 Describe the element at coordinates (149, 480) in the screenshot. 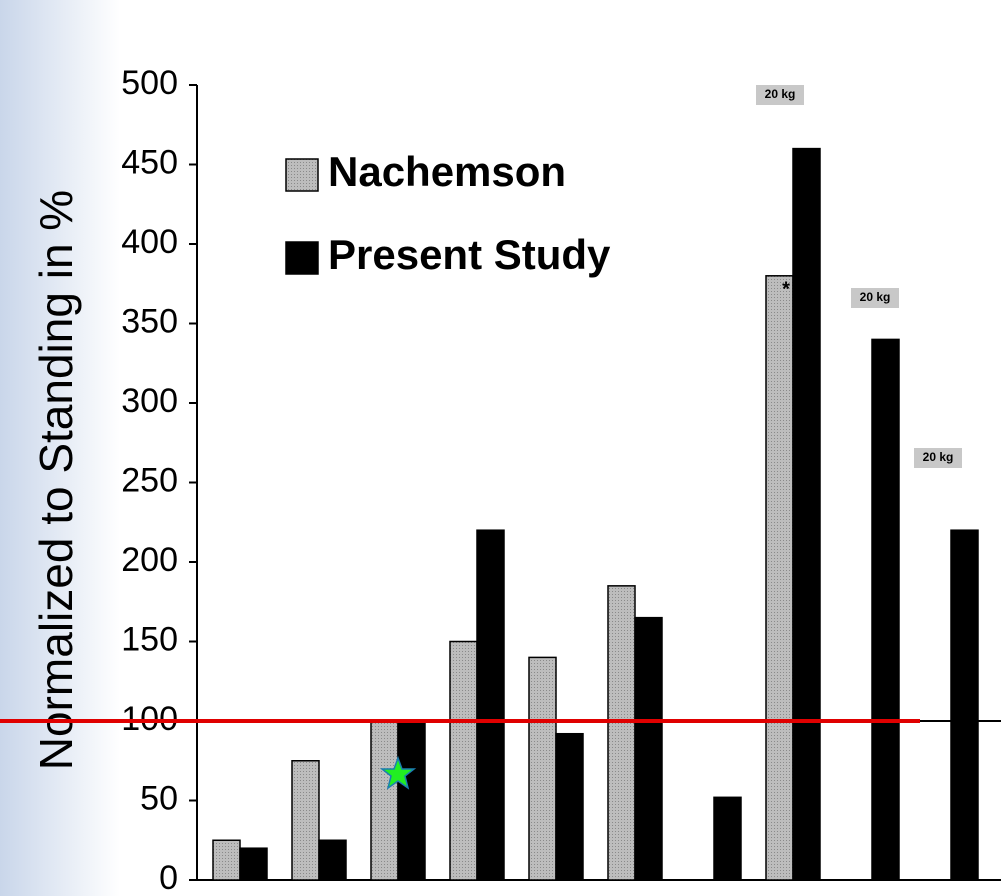

I see `y-tick-label: 250` at that location.